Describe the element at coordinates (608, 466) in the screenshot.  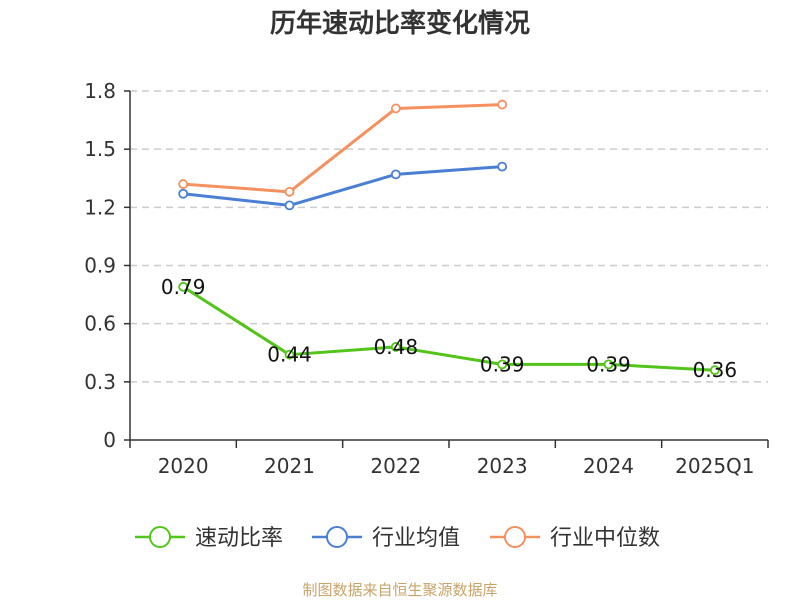
I see `x-tick-label: 2024` at that location.